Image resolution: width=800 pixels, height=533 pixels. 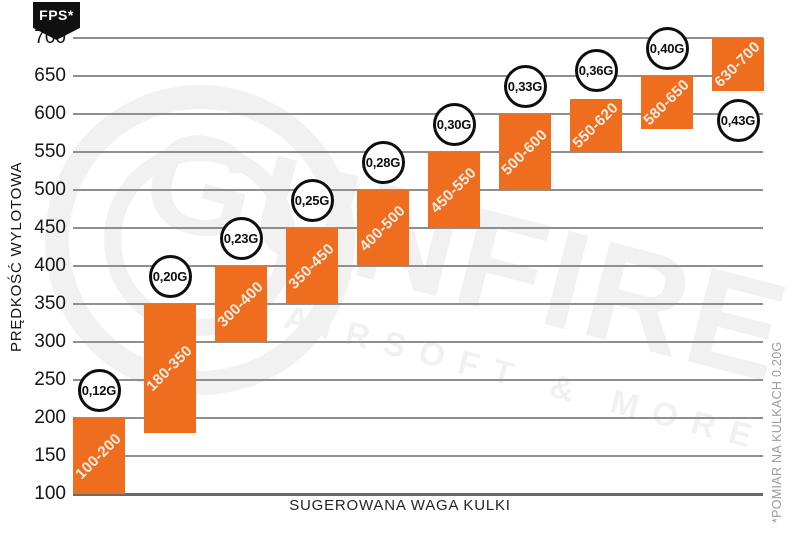 I want to click on range-bar: 580-650, so click(x=667, y=103).